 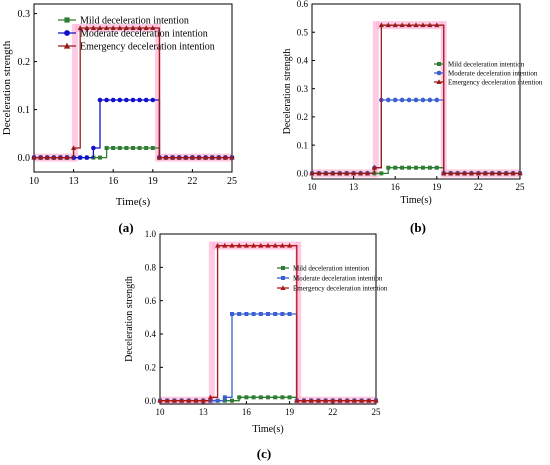 I want to click on panel-label: (c), so click(x=264, y=453).